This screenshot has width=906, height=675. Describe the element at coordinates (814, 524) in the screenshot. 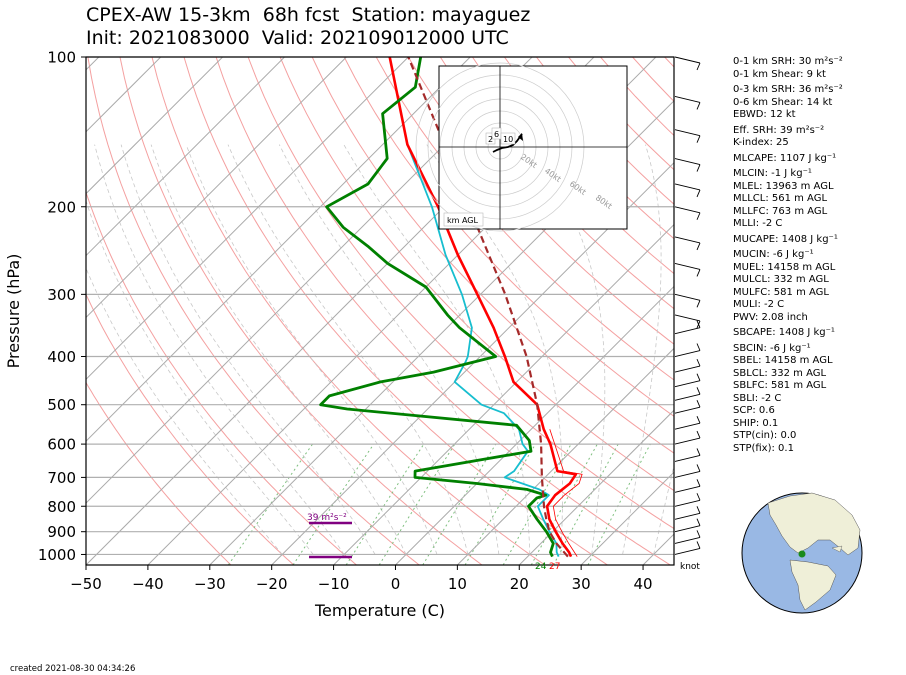

I see `globe-north-america` at that location.